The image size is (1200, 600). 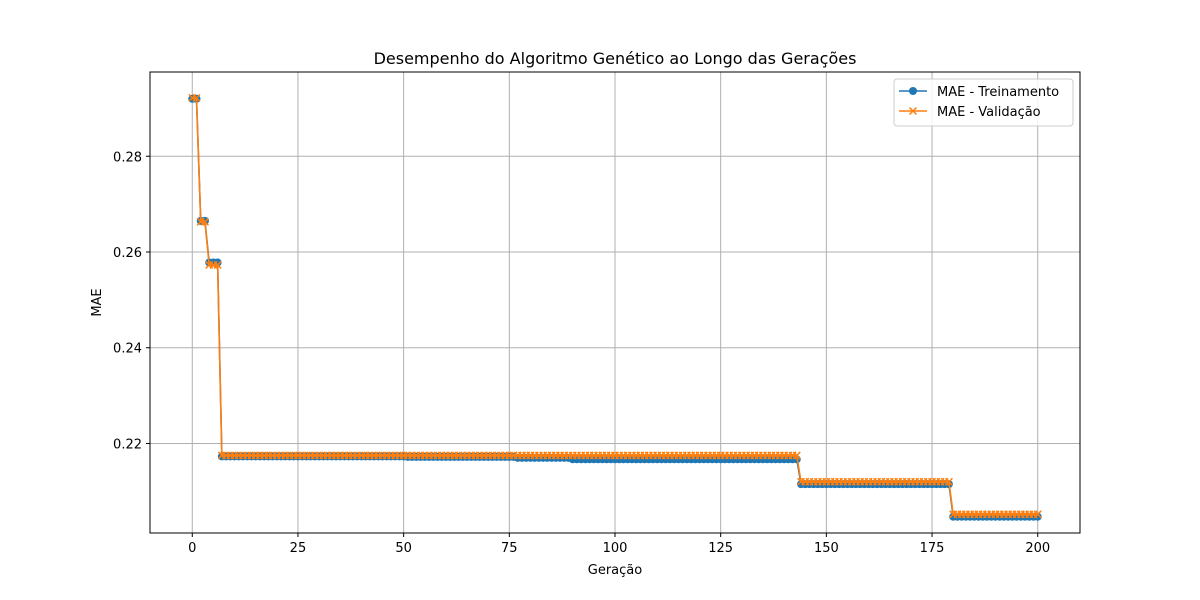 I want to click on x-tick-label: 50, so click(x=403, y=548).